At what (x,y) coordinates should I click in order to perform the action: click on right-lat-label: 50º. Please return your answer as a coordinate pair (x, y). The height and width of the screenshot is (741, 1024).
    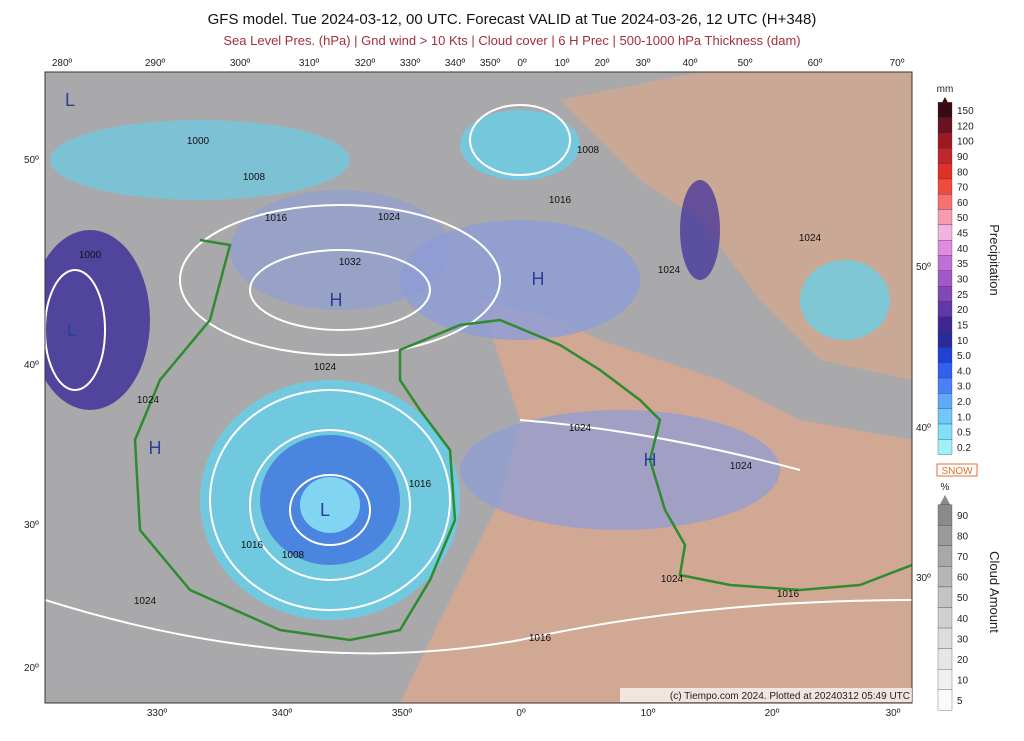
    Looking at the image, I should click on (923, 267).